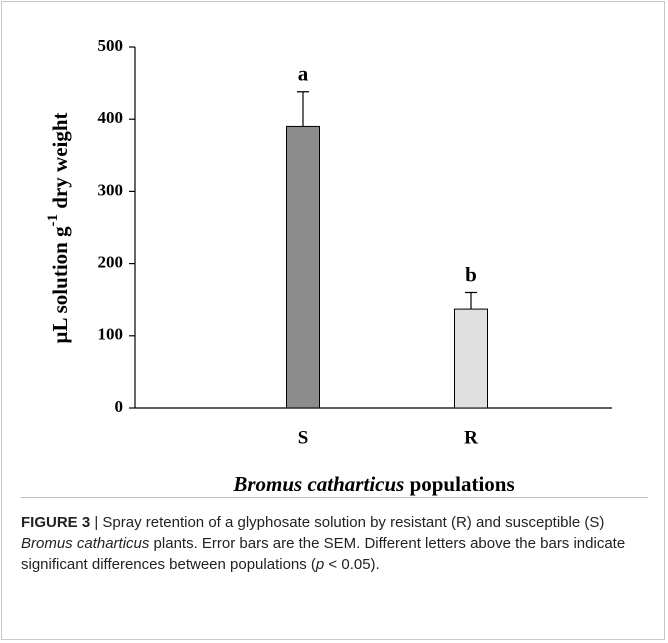 The height and width of the screenshot is (643, 668). I want to click on x-tick-label: R, so click(471, 437).